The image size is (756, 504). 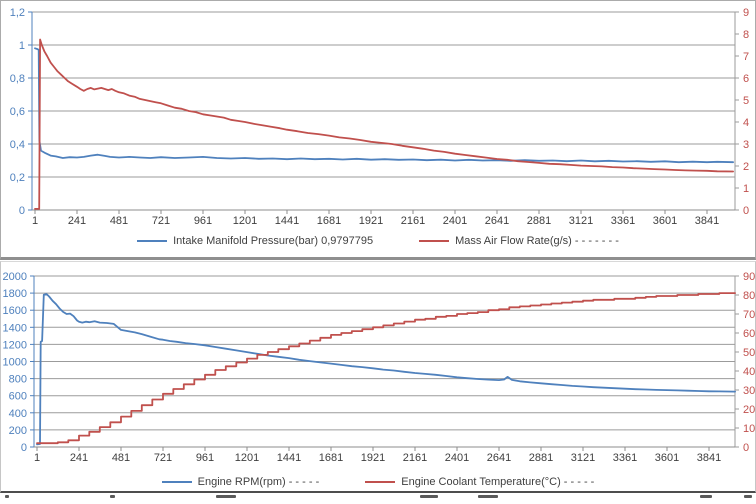 What do you see at coordinates (17, 178) in the screenshot?
I see `left-axis-tick-label: 0,2` at bounding box center [17, 178].